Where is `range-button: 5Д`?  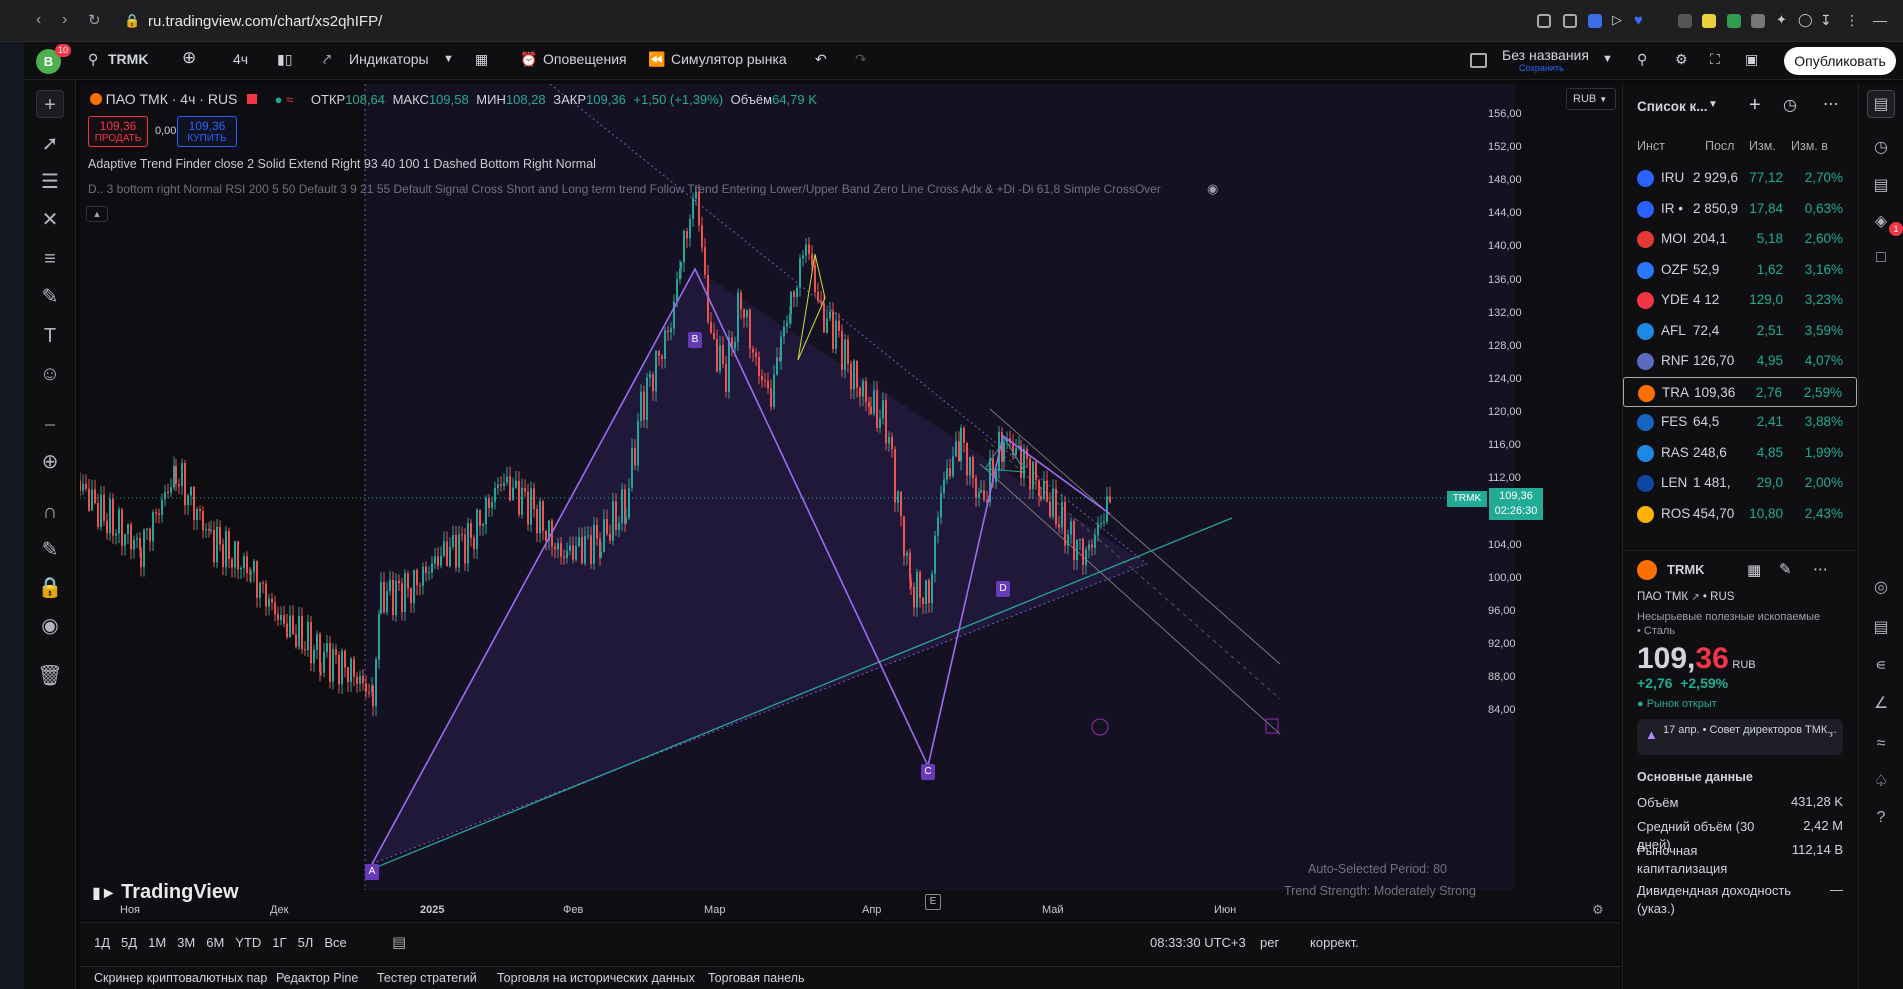 range-button: 5Д is located at coordinates (129, 942).